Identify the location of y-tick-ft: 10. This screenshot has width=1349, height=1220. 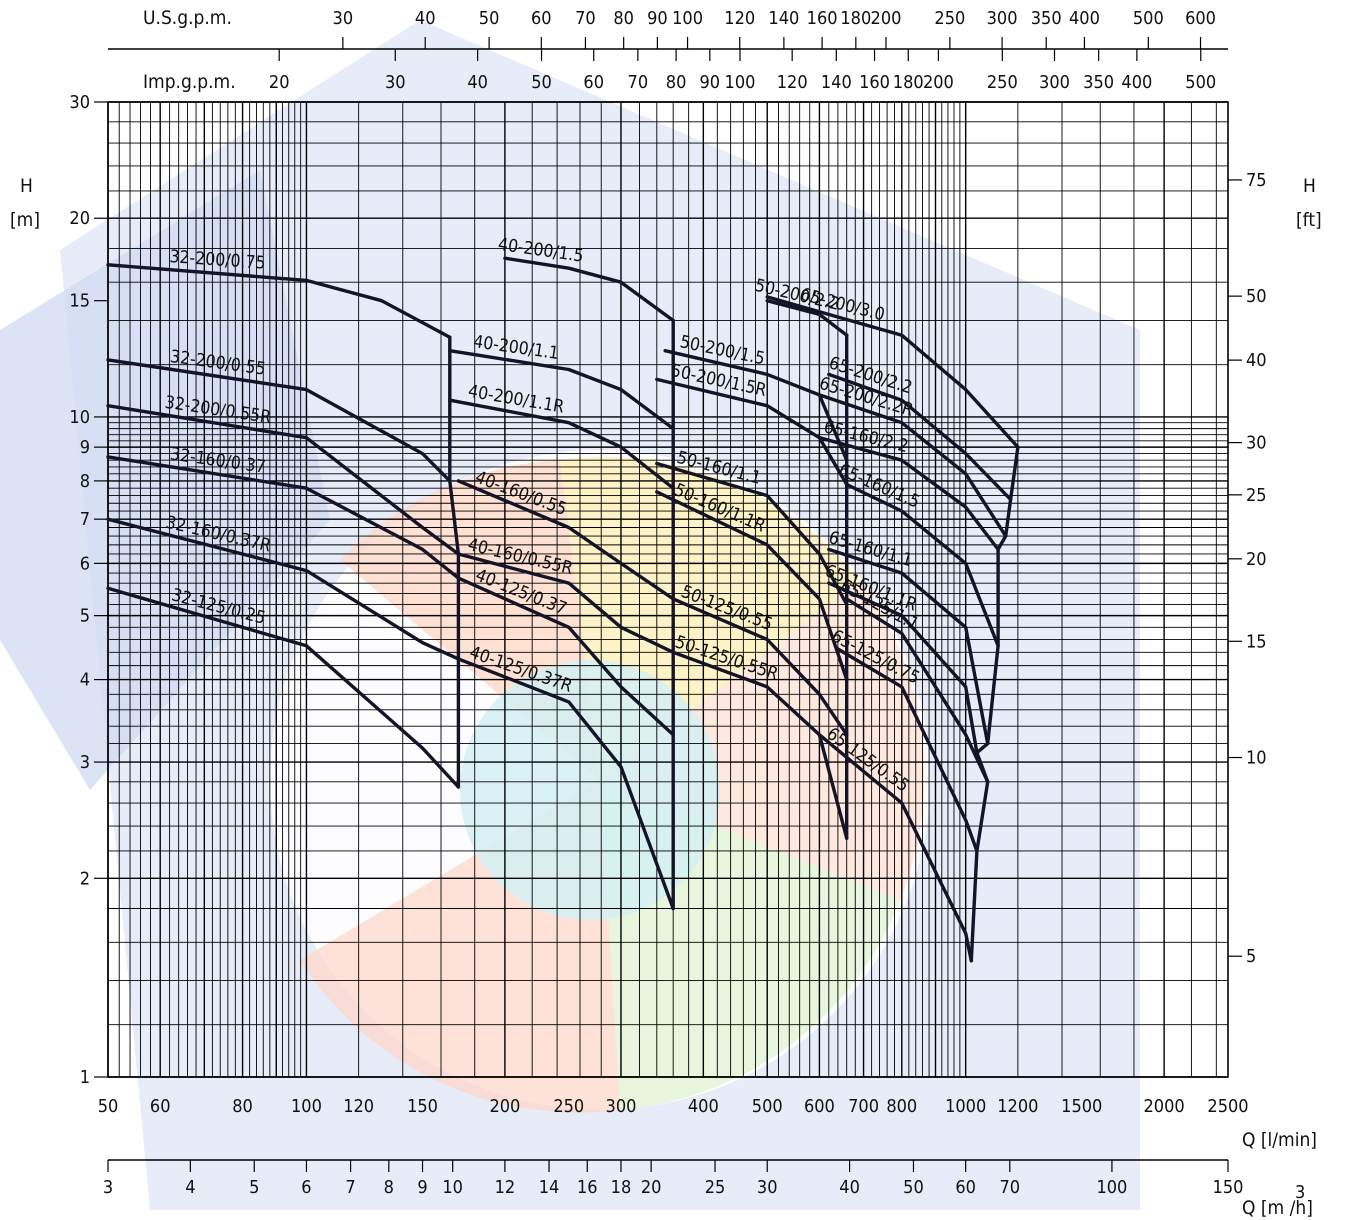
(1256, 758).